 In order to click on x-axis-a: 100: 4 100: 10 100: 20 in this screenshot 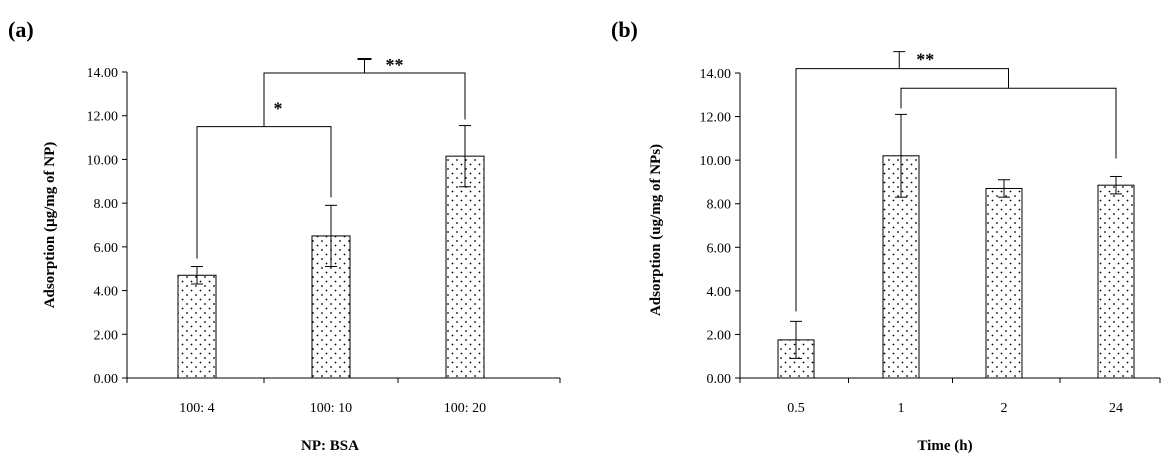, I will do `click(343, 396)`.